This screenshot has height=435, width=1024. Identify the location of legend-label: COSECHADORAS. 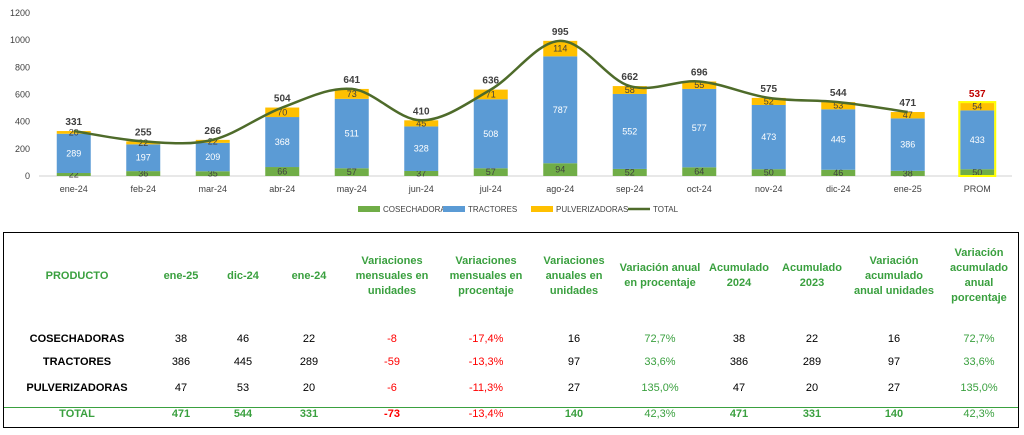
(417, 209).